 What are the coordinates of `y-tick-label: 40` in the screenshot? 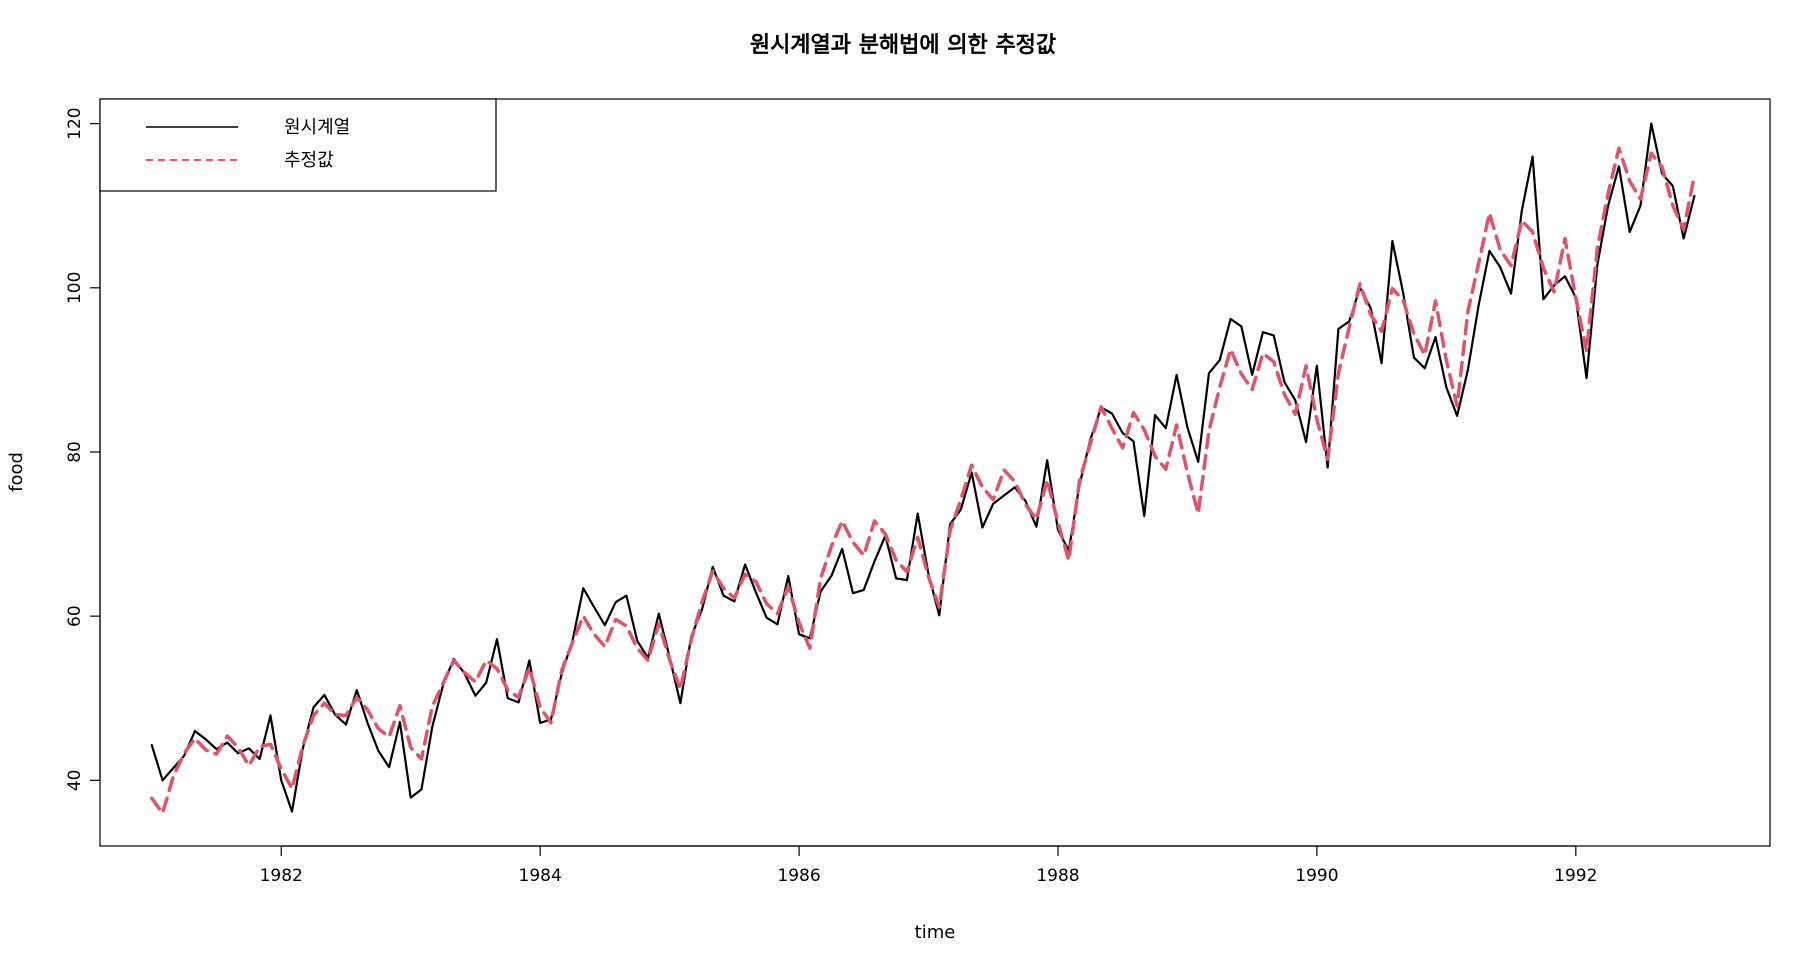 It's located at (75, 781).